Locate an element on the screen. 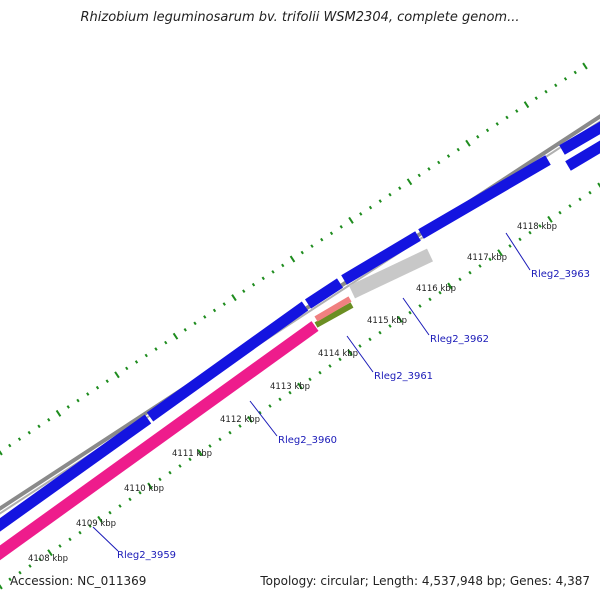 The width and height of the screenshot is (600, 600). gene-label: Rleg2_3963 is located at coordinates (560, 274).